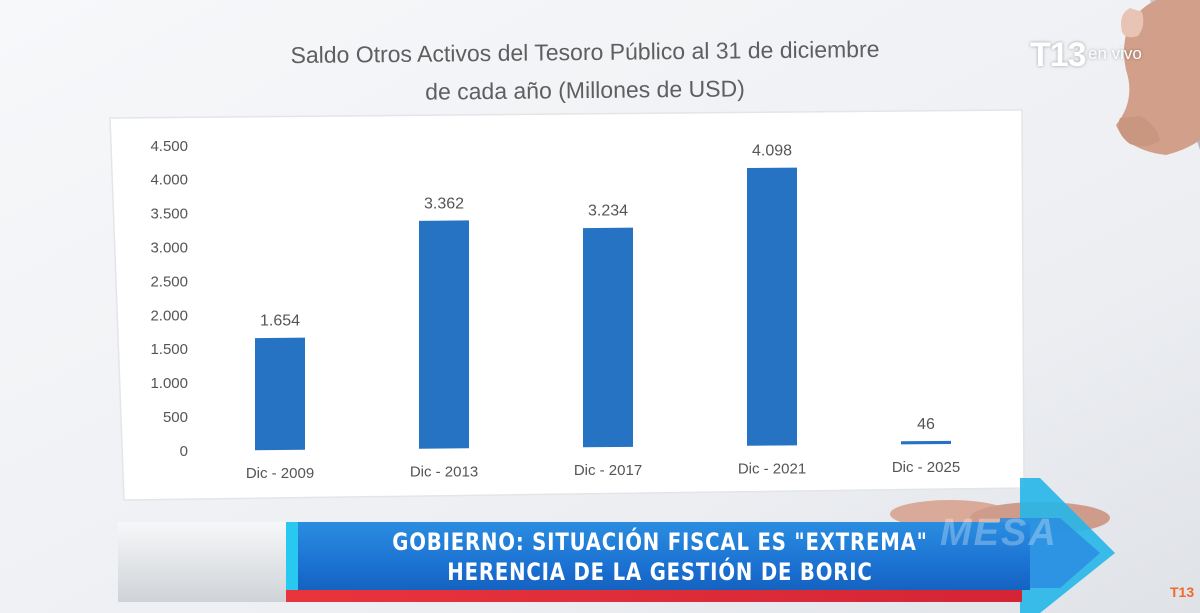 The image size is (1200, 613). I want to click on x-tick-label: Dic - 2017, so click(608, 470).